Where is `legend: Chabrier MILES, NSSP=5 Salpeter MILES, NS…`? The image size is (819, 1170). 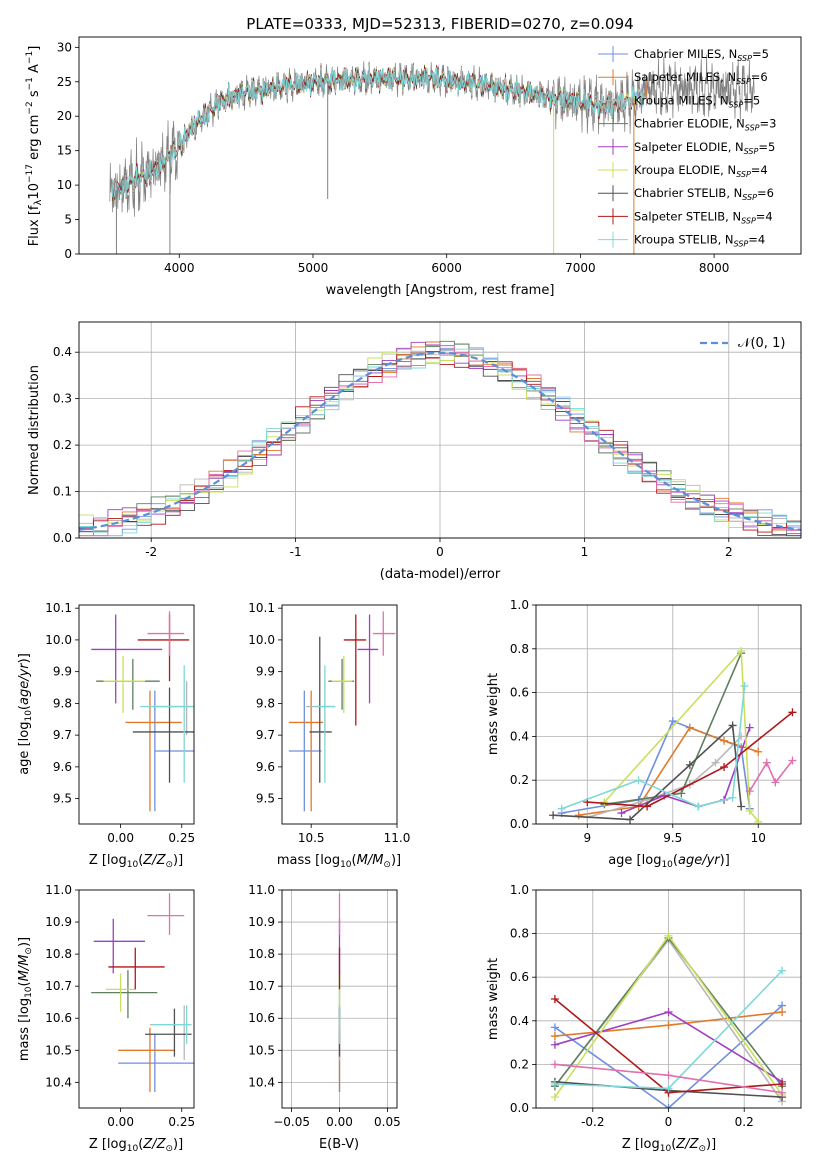
legend: Chabrier MILES, NSSP=5 Salpeter MILES, NS… is located at coordinates (687, 147).